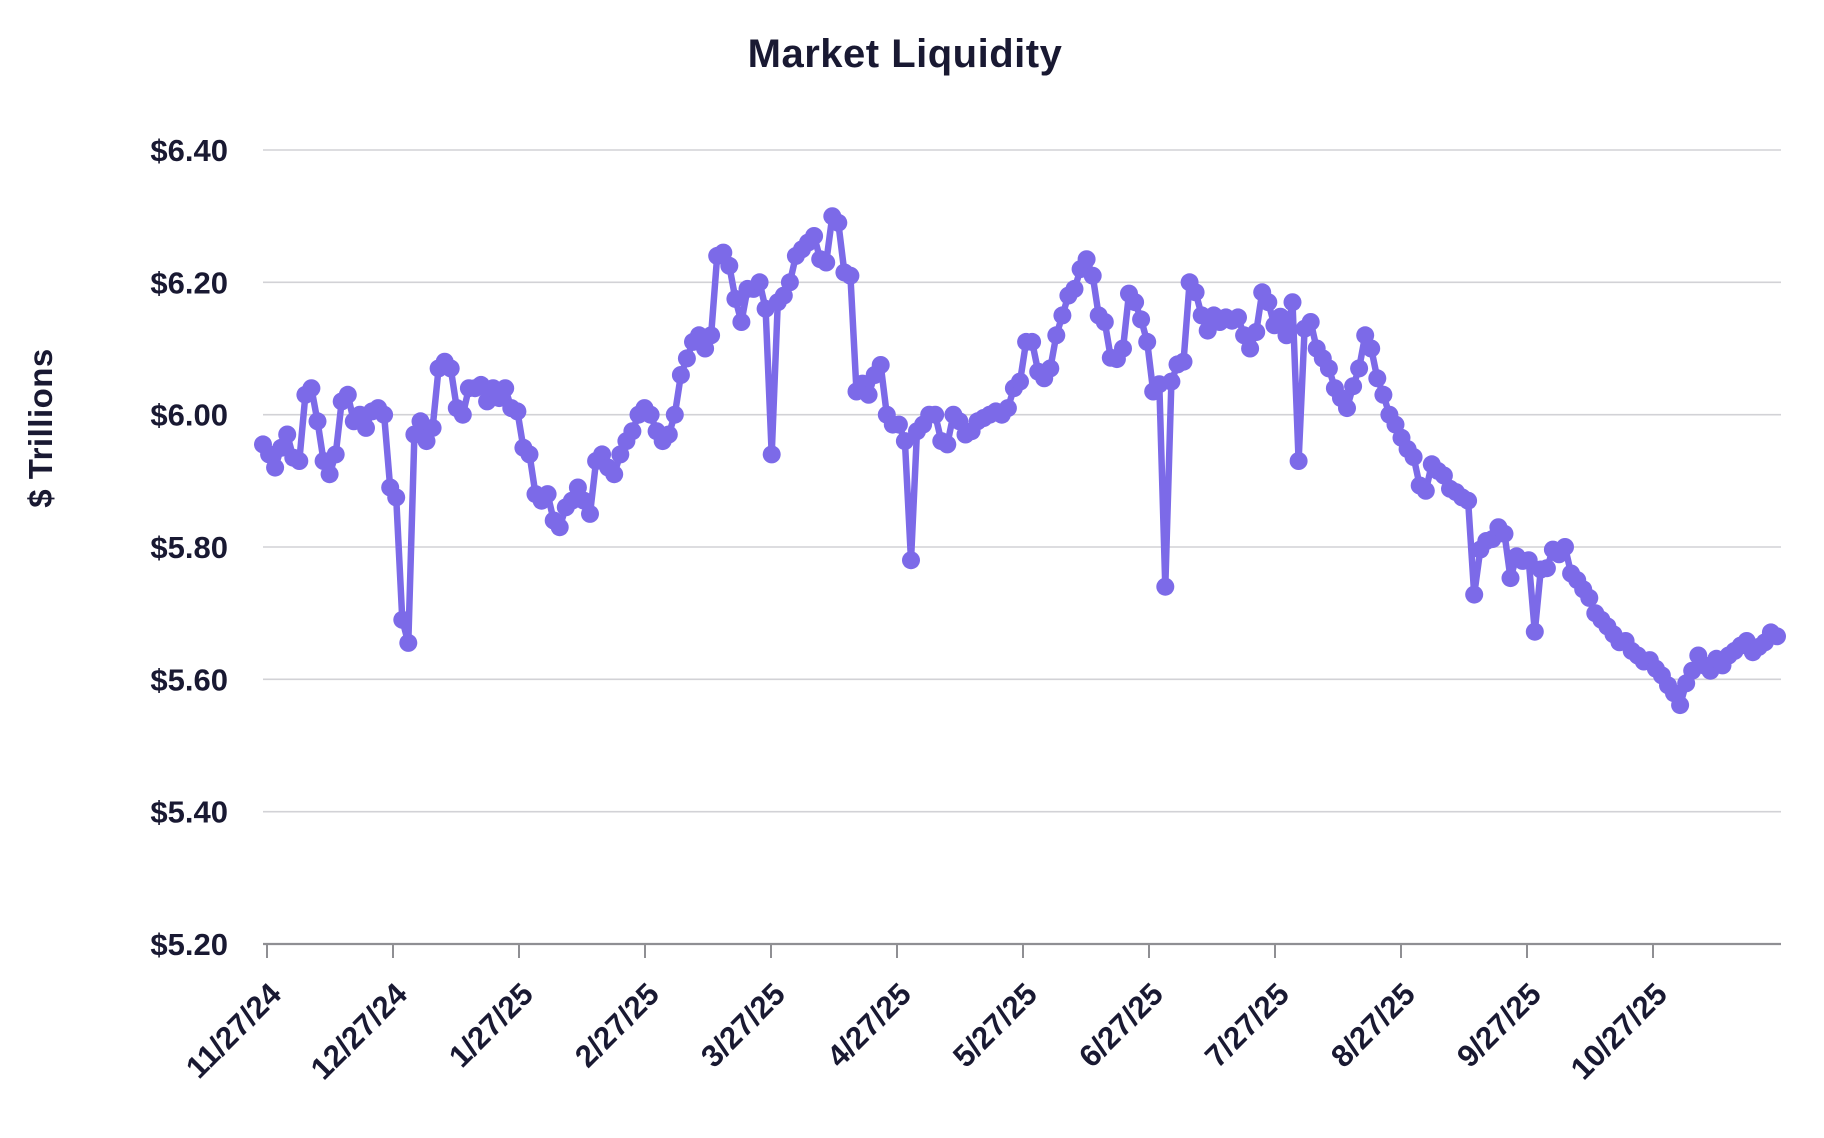 The height and width of the screenshot is (1138, 1824). I want to click on y-tick-label: $5.60, so click(189, 679).